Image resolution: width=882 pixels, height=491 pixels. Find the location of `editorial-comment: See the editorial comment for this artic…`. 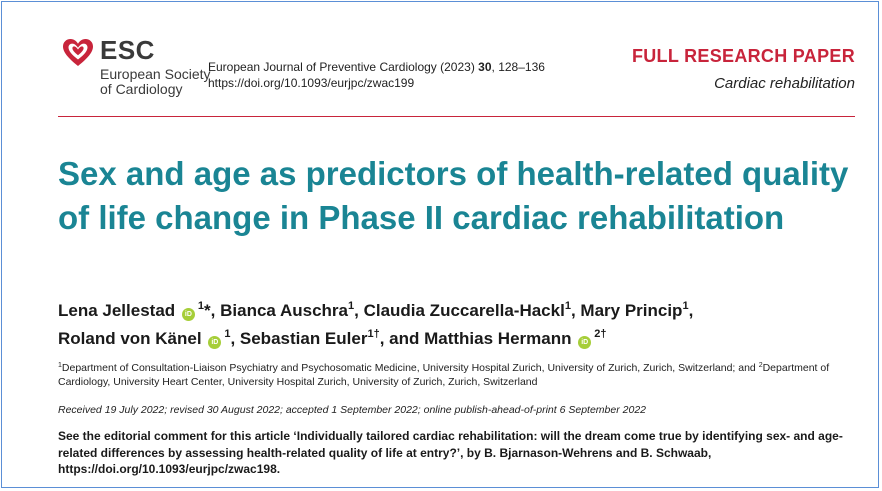

editorial-comment: See the editorial comment for this artic… is located at coordinates (450, 452).